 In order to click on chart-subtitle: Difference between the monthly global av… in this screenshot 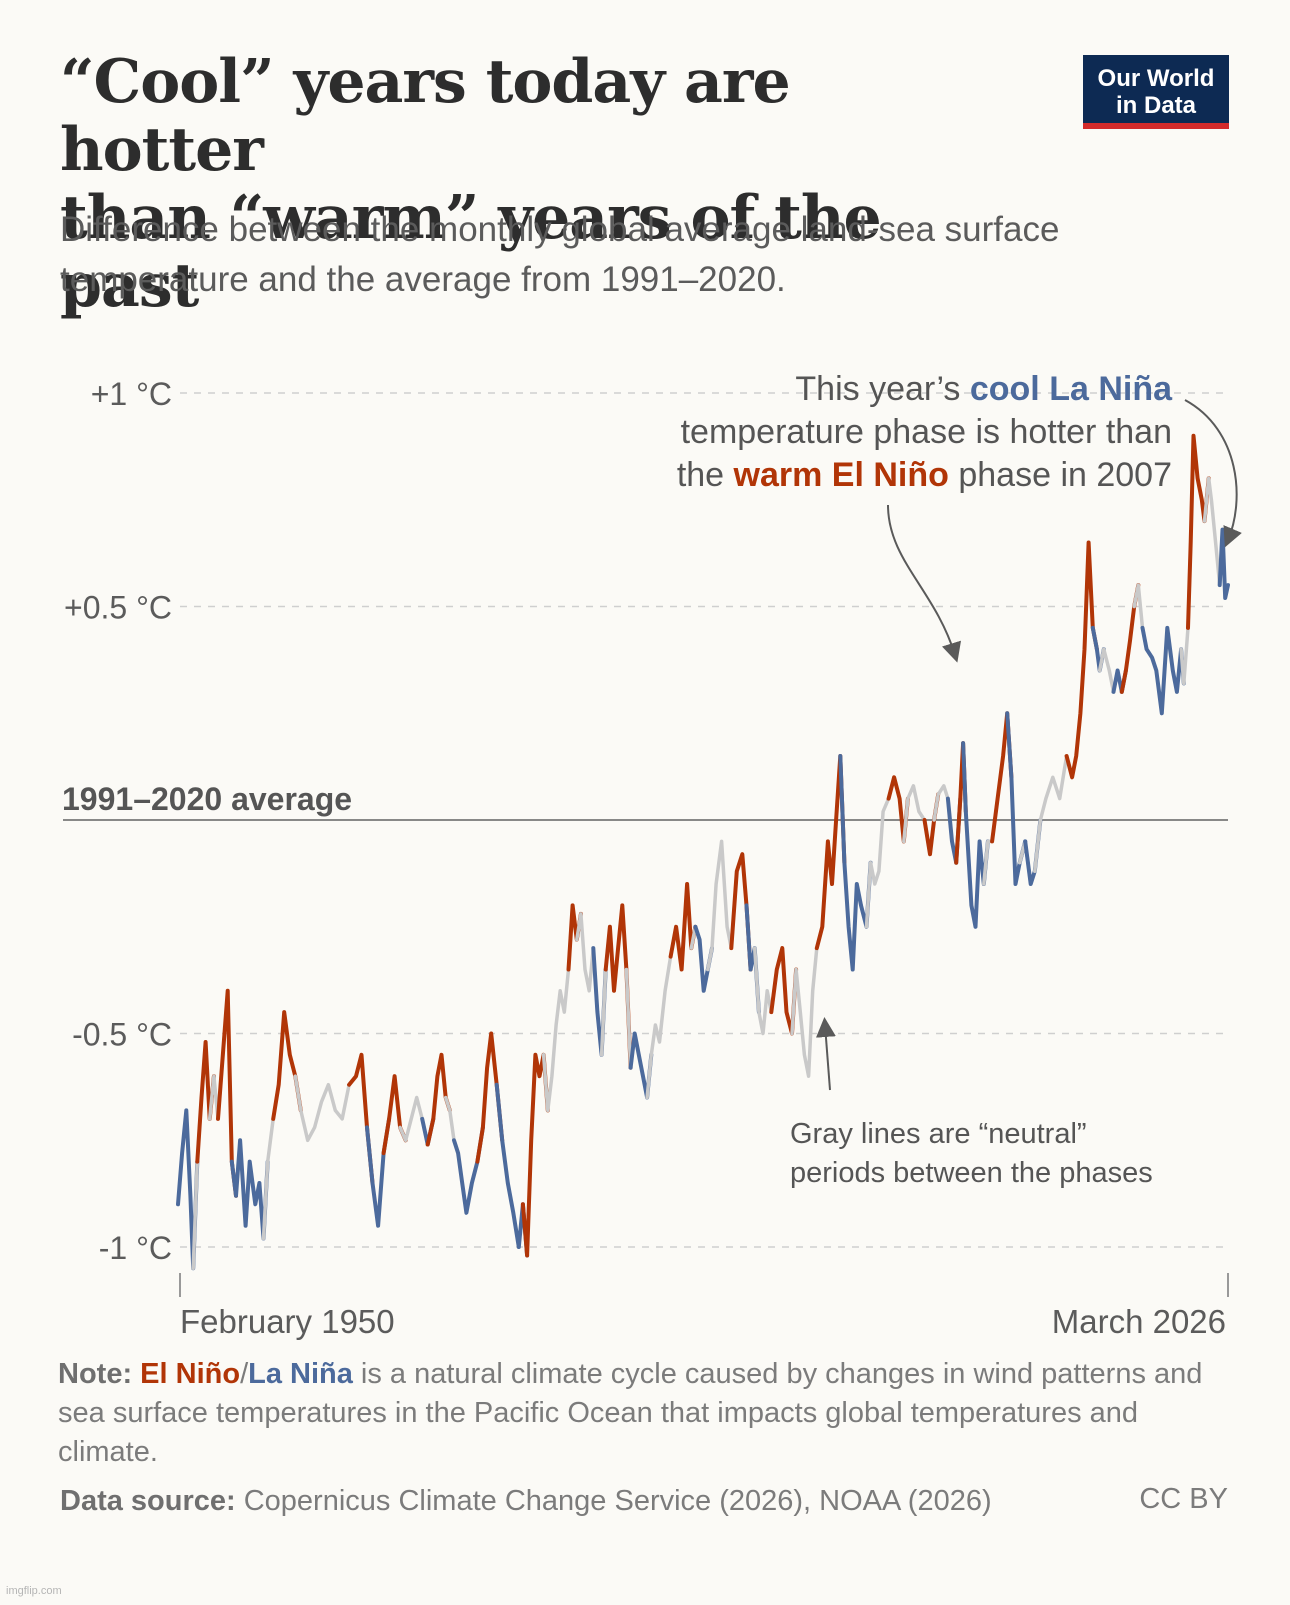, I will do `click(560, 254)`.